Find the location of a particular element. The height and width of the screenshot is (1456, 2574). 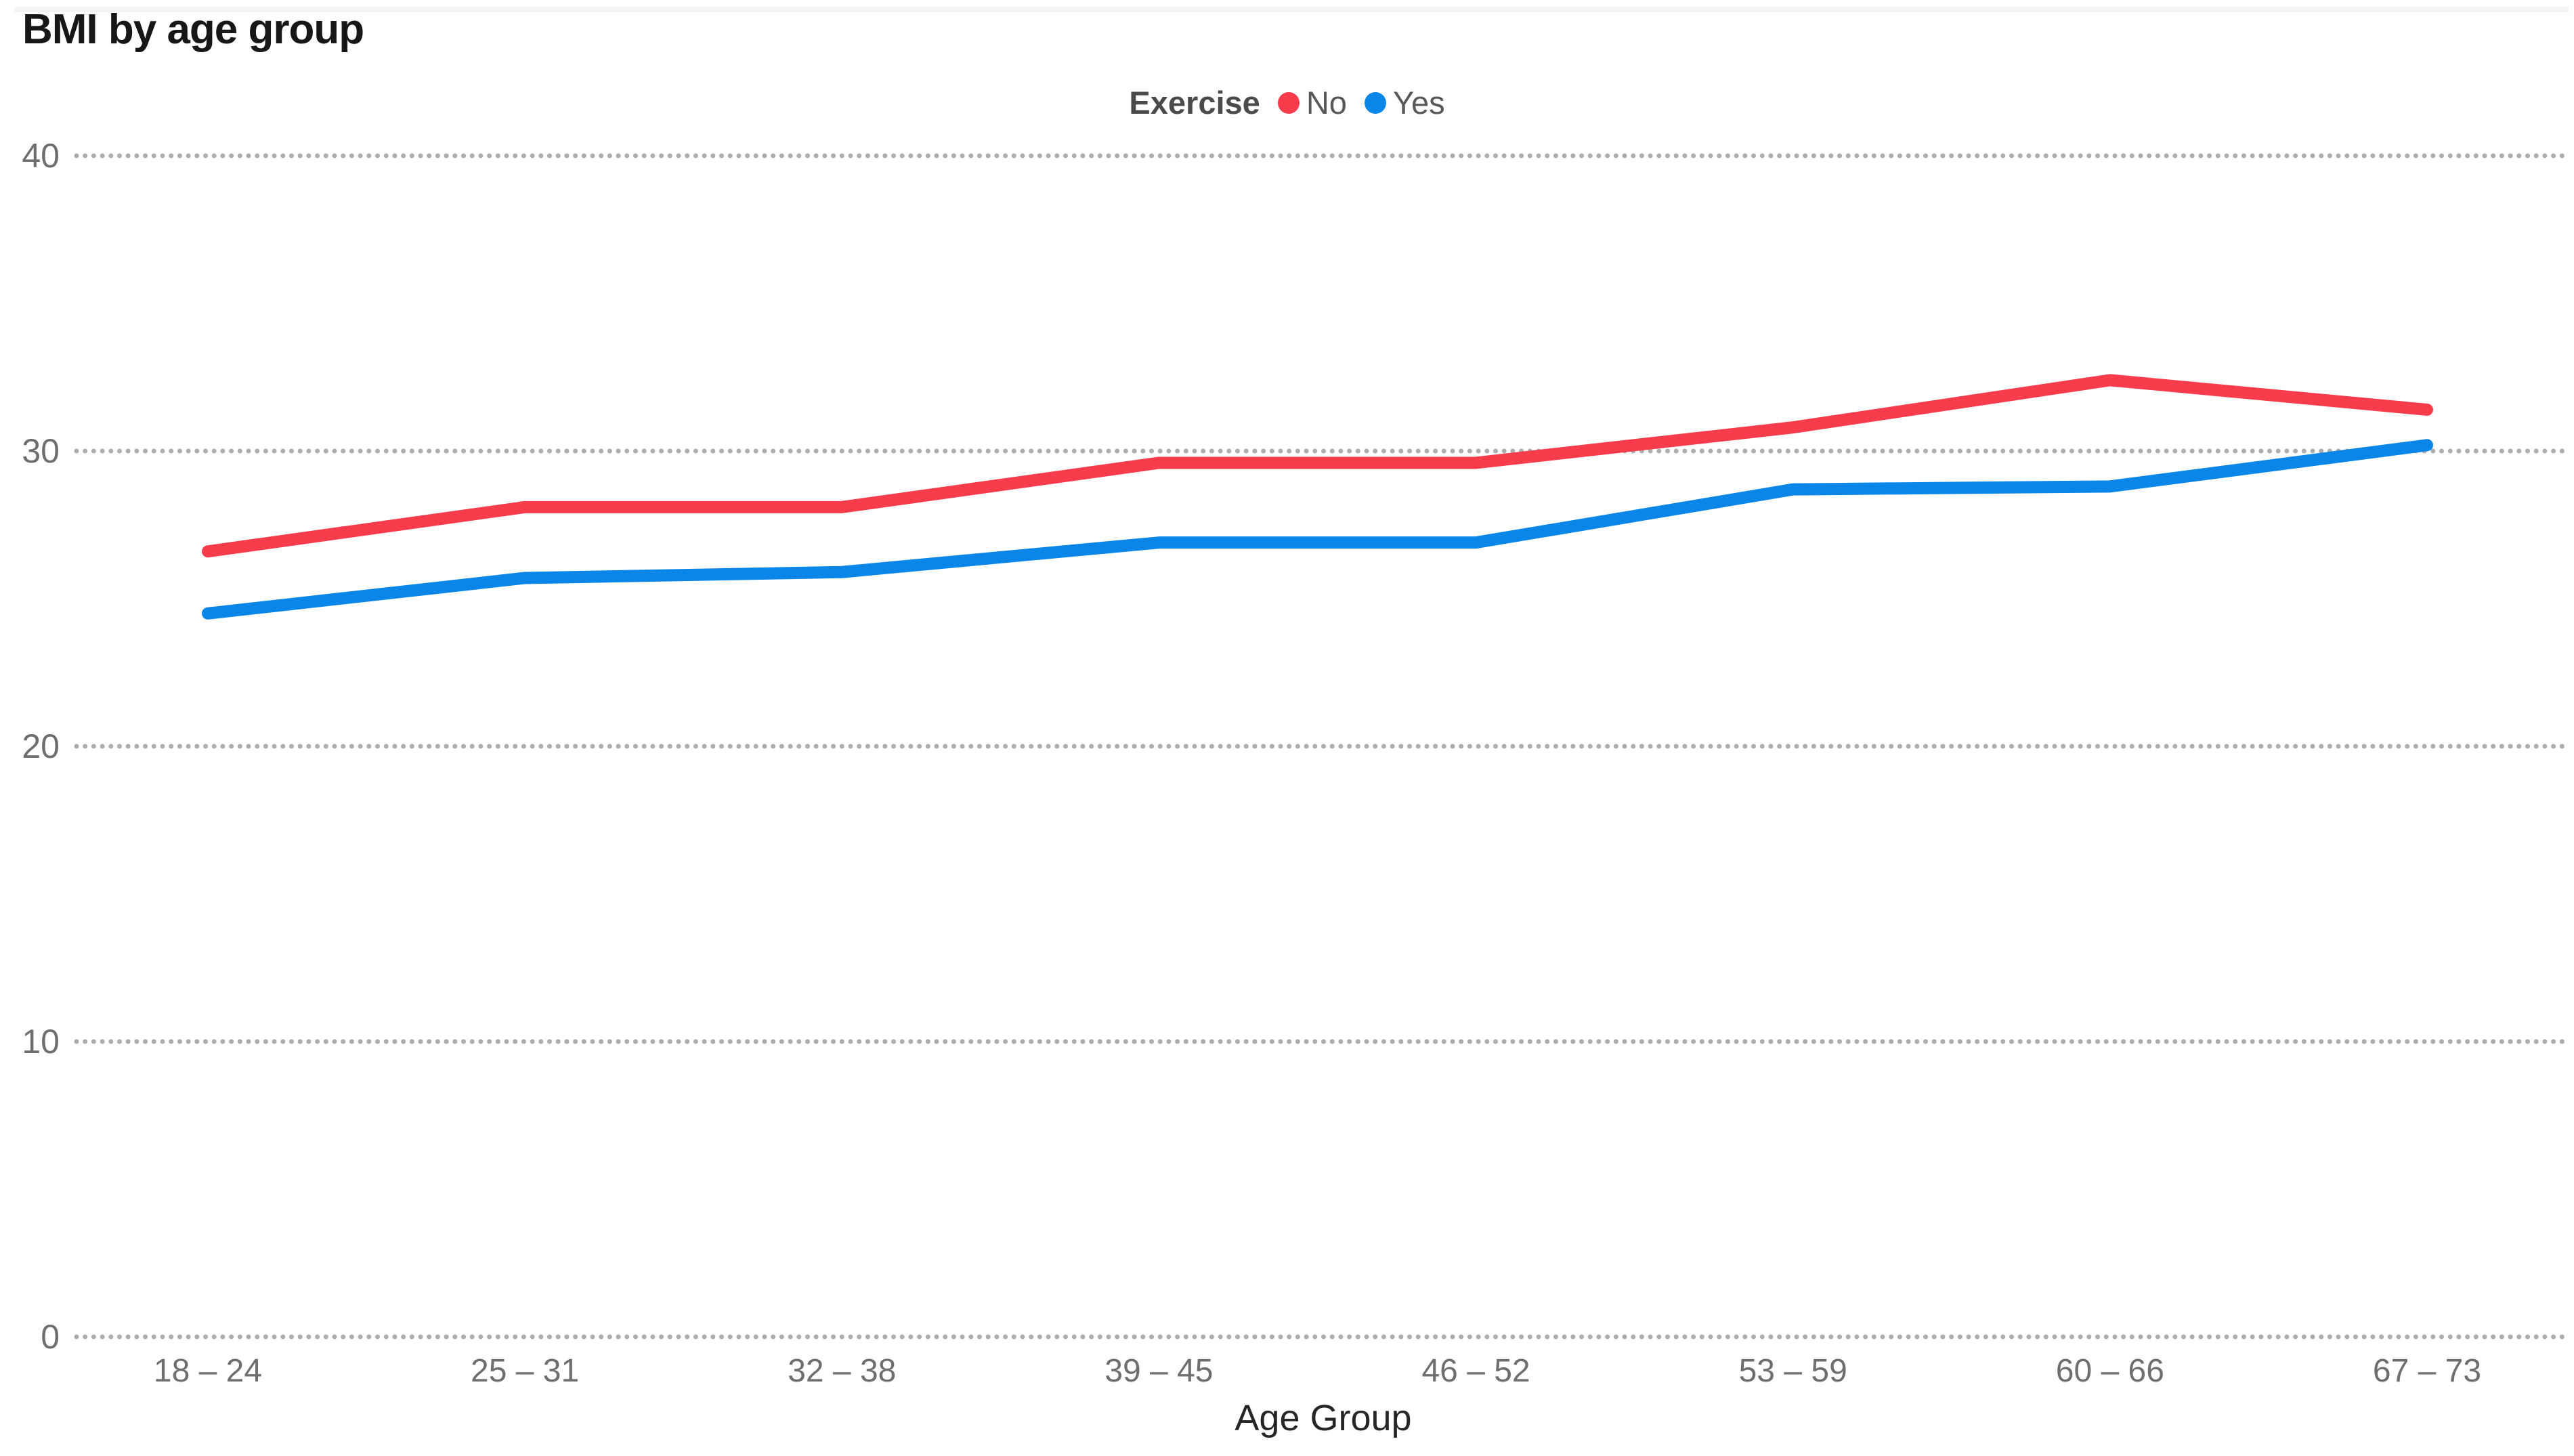

y-tick-label: 10 is located at coordinates (41, 1042).